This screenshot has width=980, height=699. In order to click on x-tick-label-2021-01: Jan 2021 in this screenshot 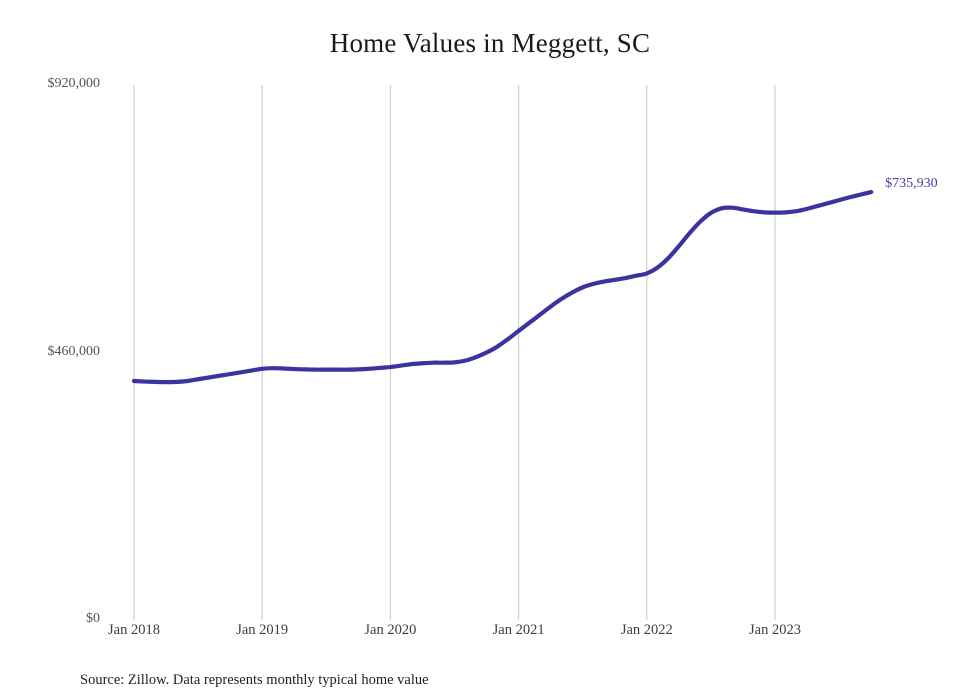, I will do `click(518, 630)`.